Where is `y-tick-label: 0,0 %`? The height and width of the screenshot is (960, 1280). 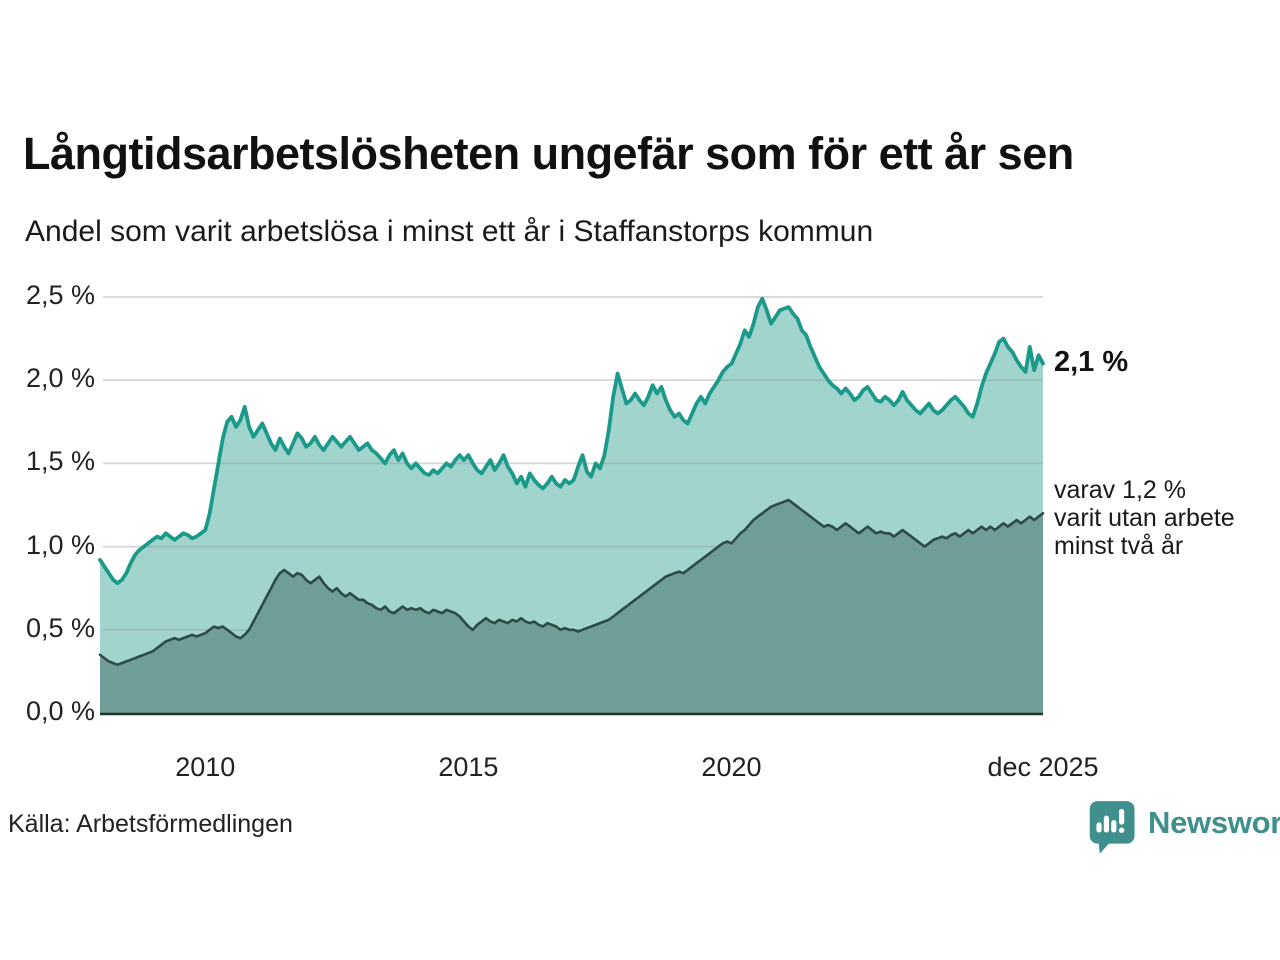
y-tick-label: 0,0 % is located at coordinates (60, 711).